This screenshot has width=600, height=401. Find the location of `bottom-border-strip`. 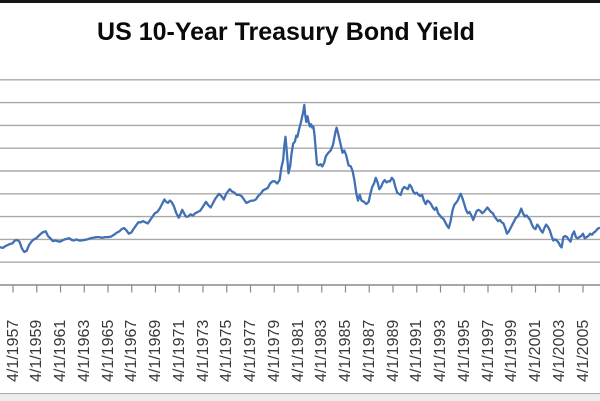

bottom-border-strip is located at coordinates (300, 397).